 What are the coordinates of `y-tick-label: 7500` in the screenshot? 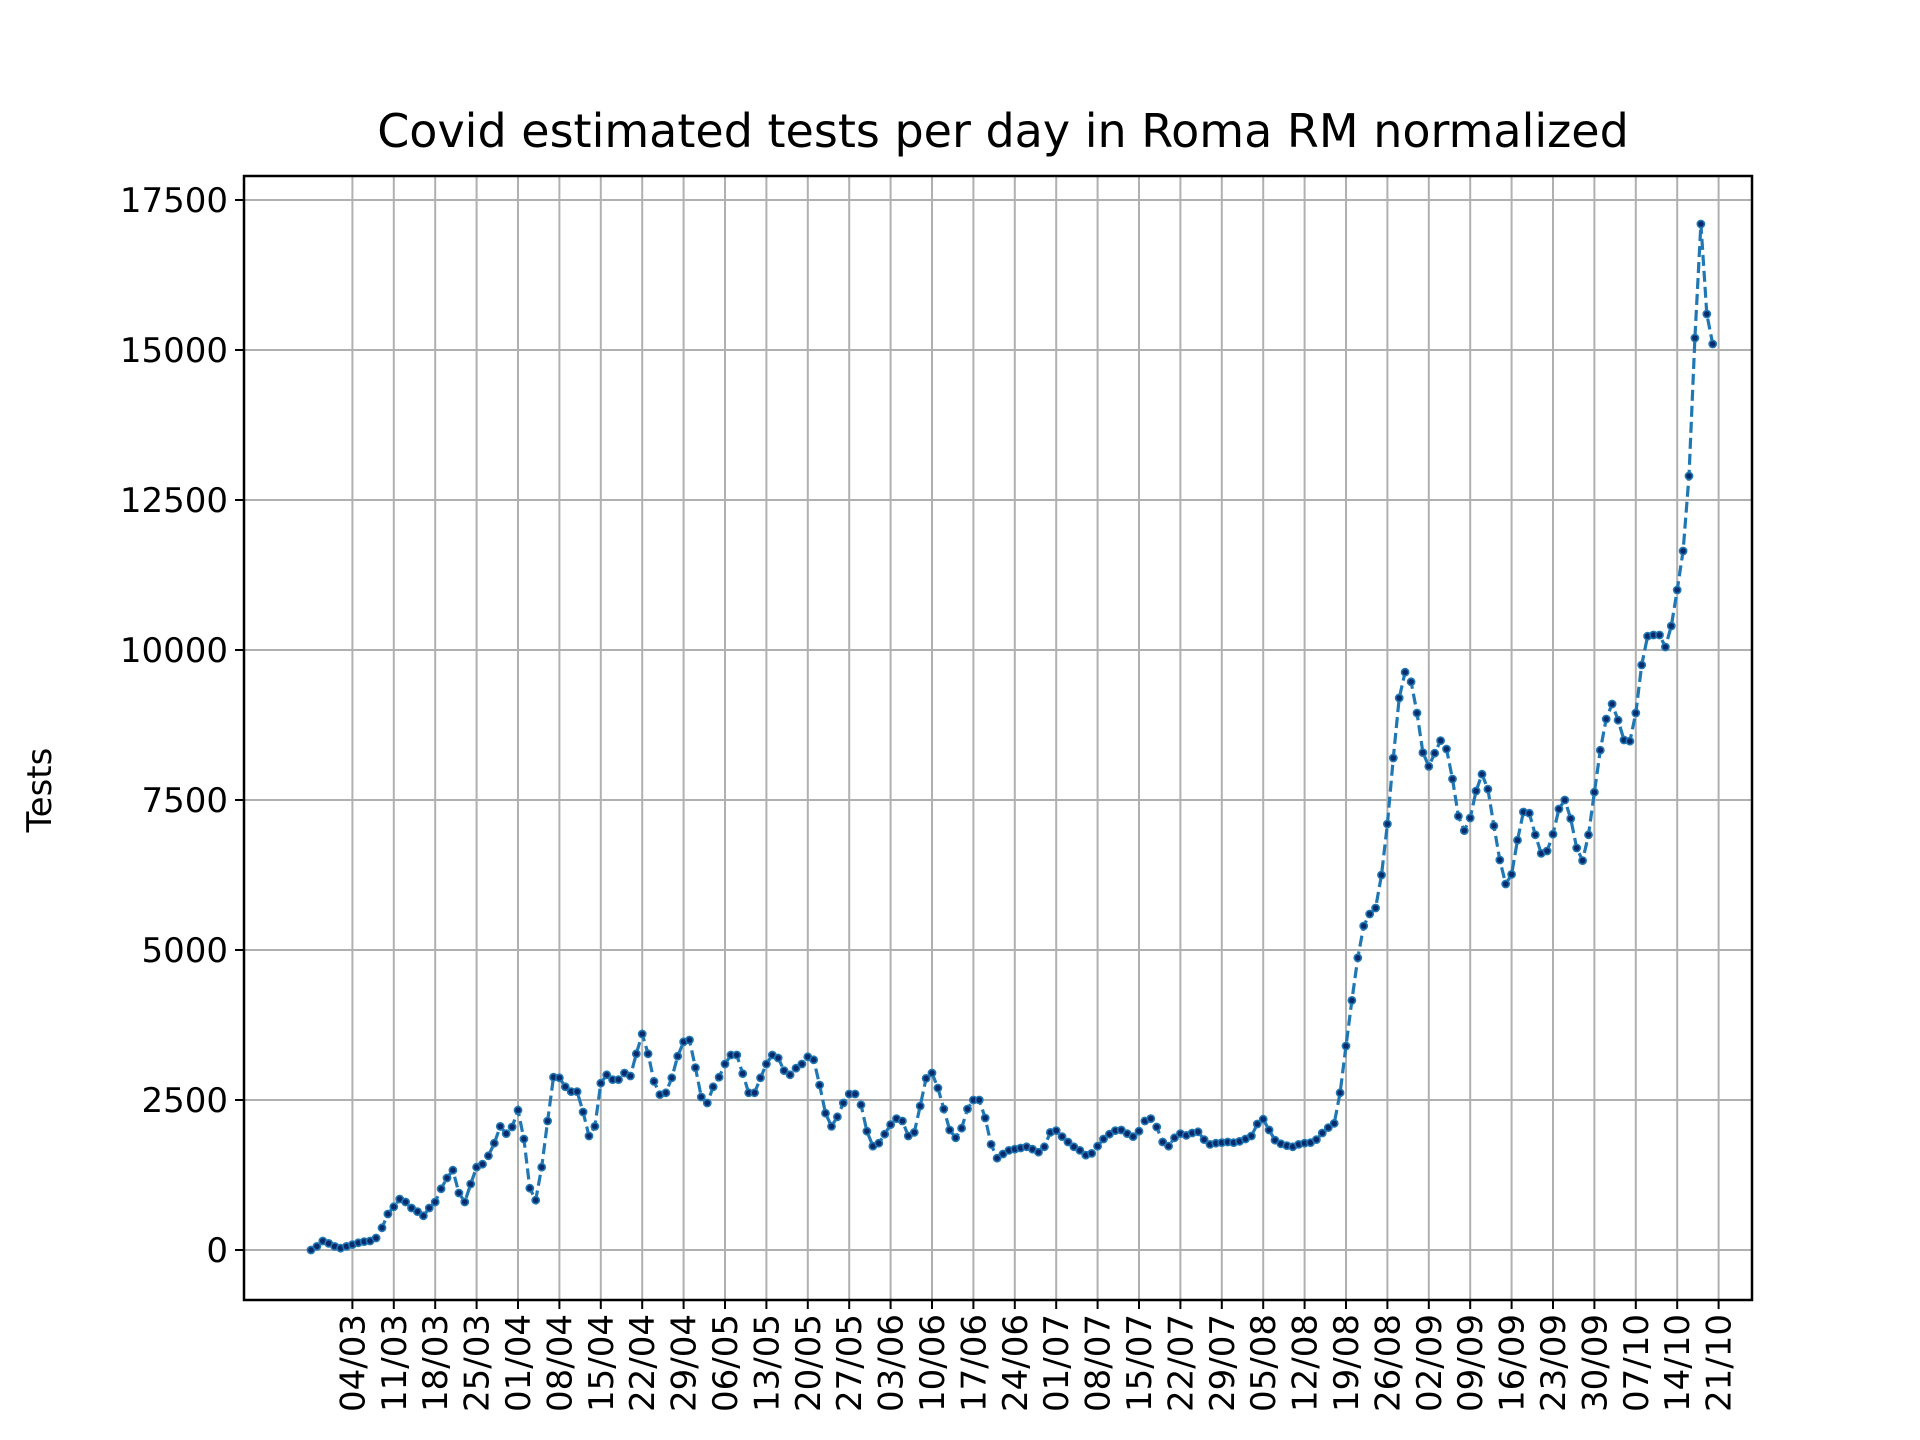 It's located at (184, 801).